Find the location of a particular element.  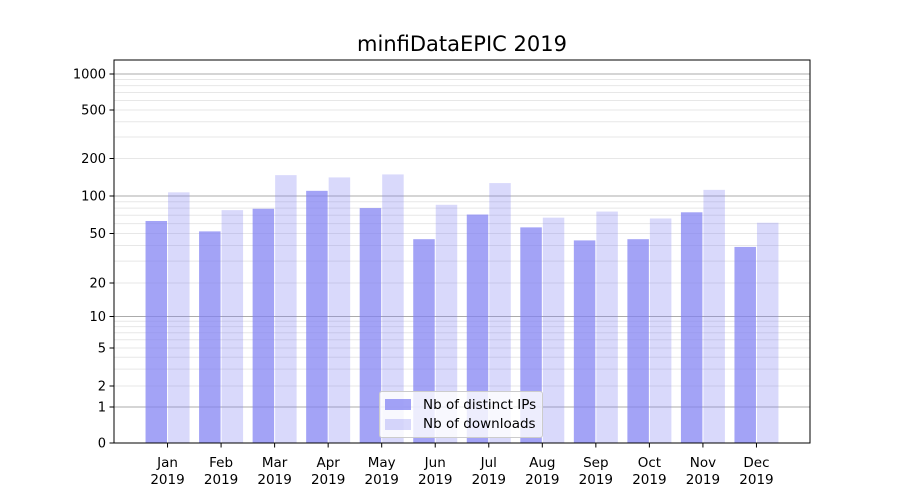

x-tick-label-month-jul: Jul is located at coordinates (488, 463).